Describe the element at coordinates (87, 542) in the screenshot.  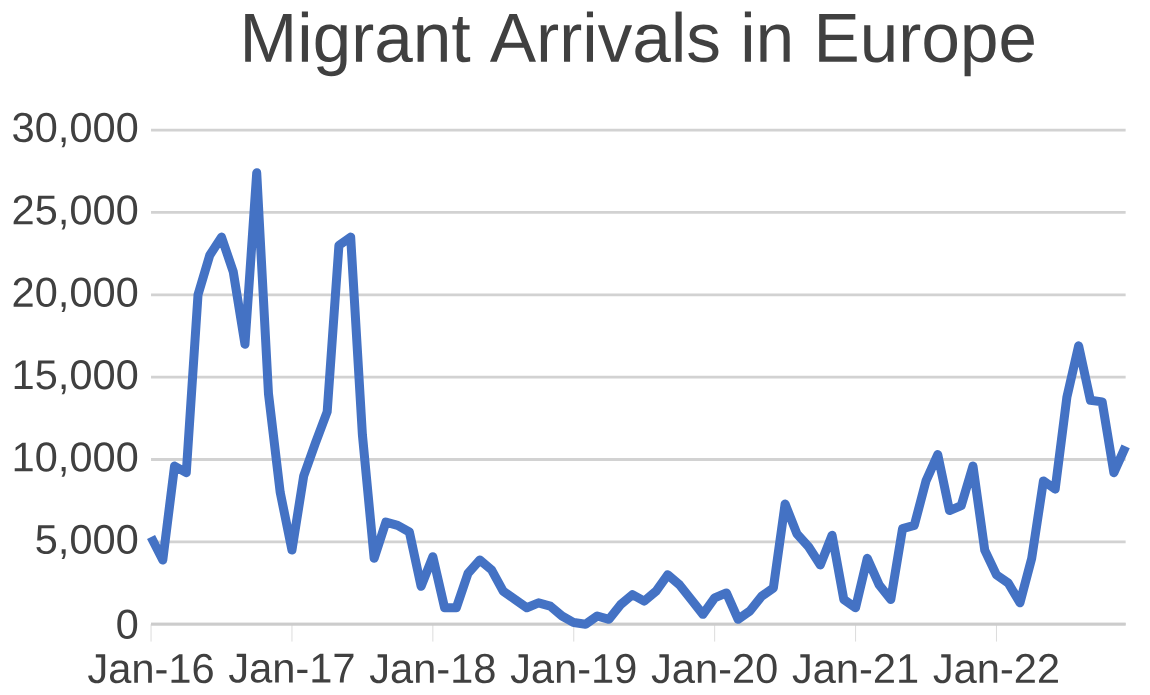
I see `y-tick-label: 5,000` at that location.